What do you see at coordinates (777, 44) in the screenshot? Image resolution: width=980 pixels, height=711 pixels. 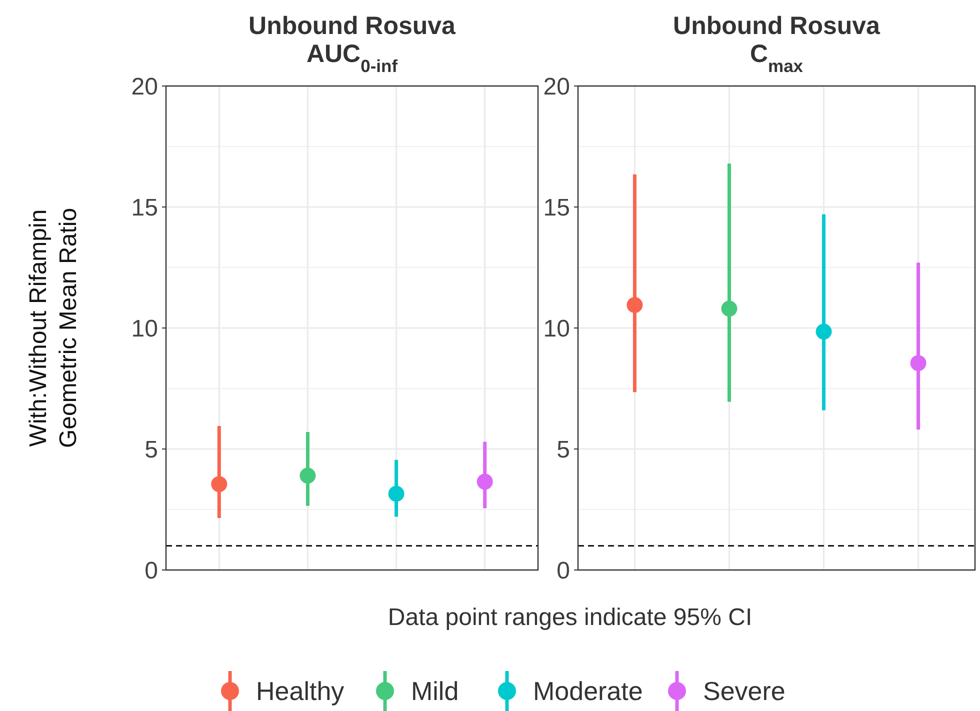 I see `chart-title: Unbound Rosuva C$_{max}$` at bounding box center [777, 44].